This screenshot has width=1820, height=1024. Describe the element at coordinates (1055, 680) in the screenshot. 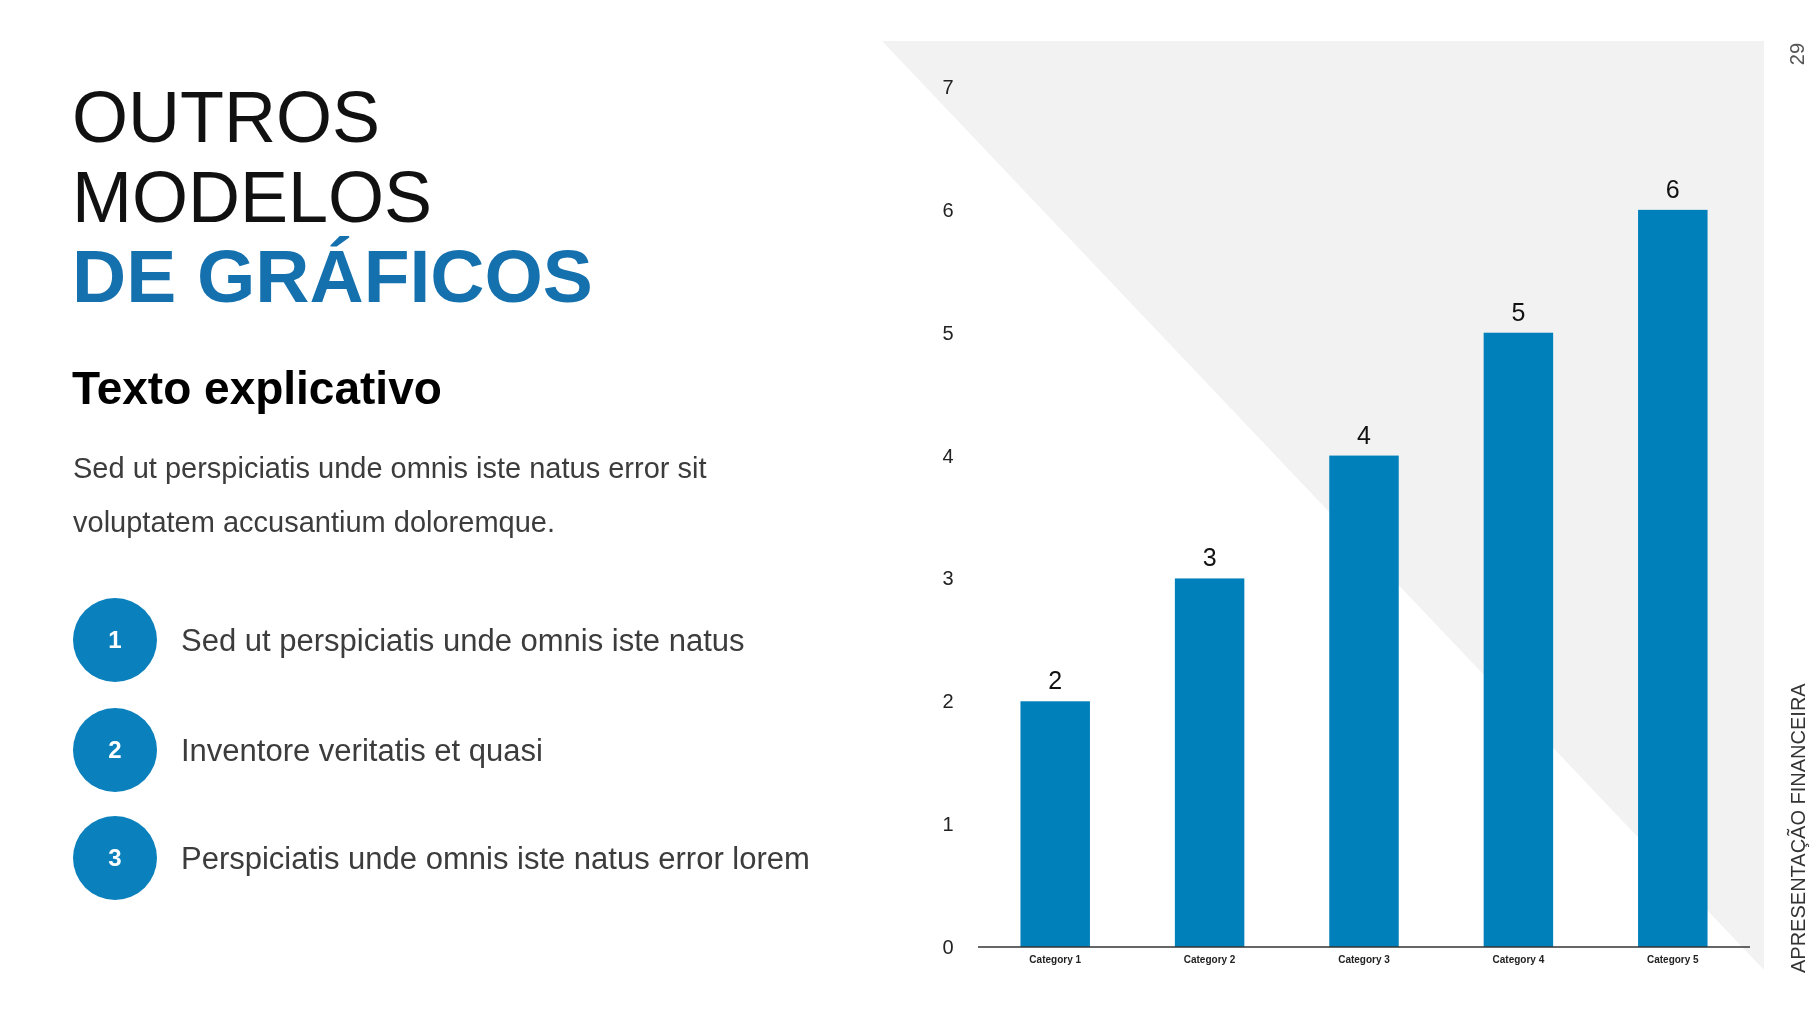

I see `data-label: 2` at that location.